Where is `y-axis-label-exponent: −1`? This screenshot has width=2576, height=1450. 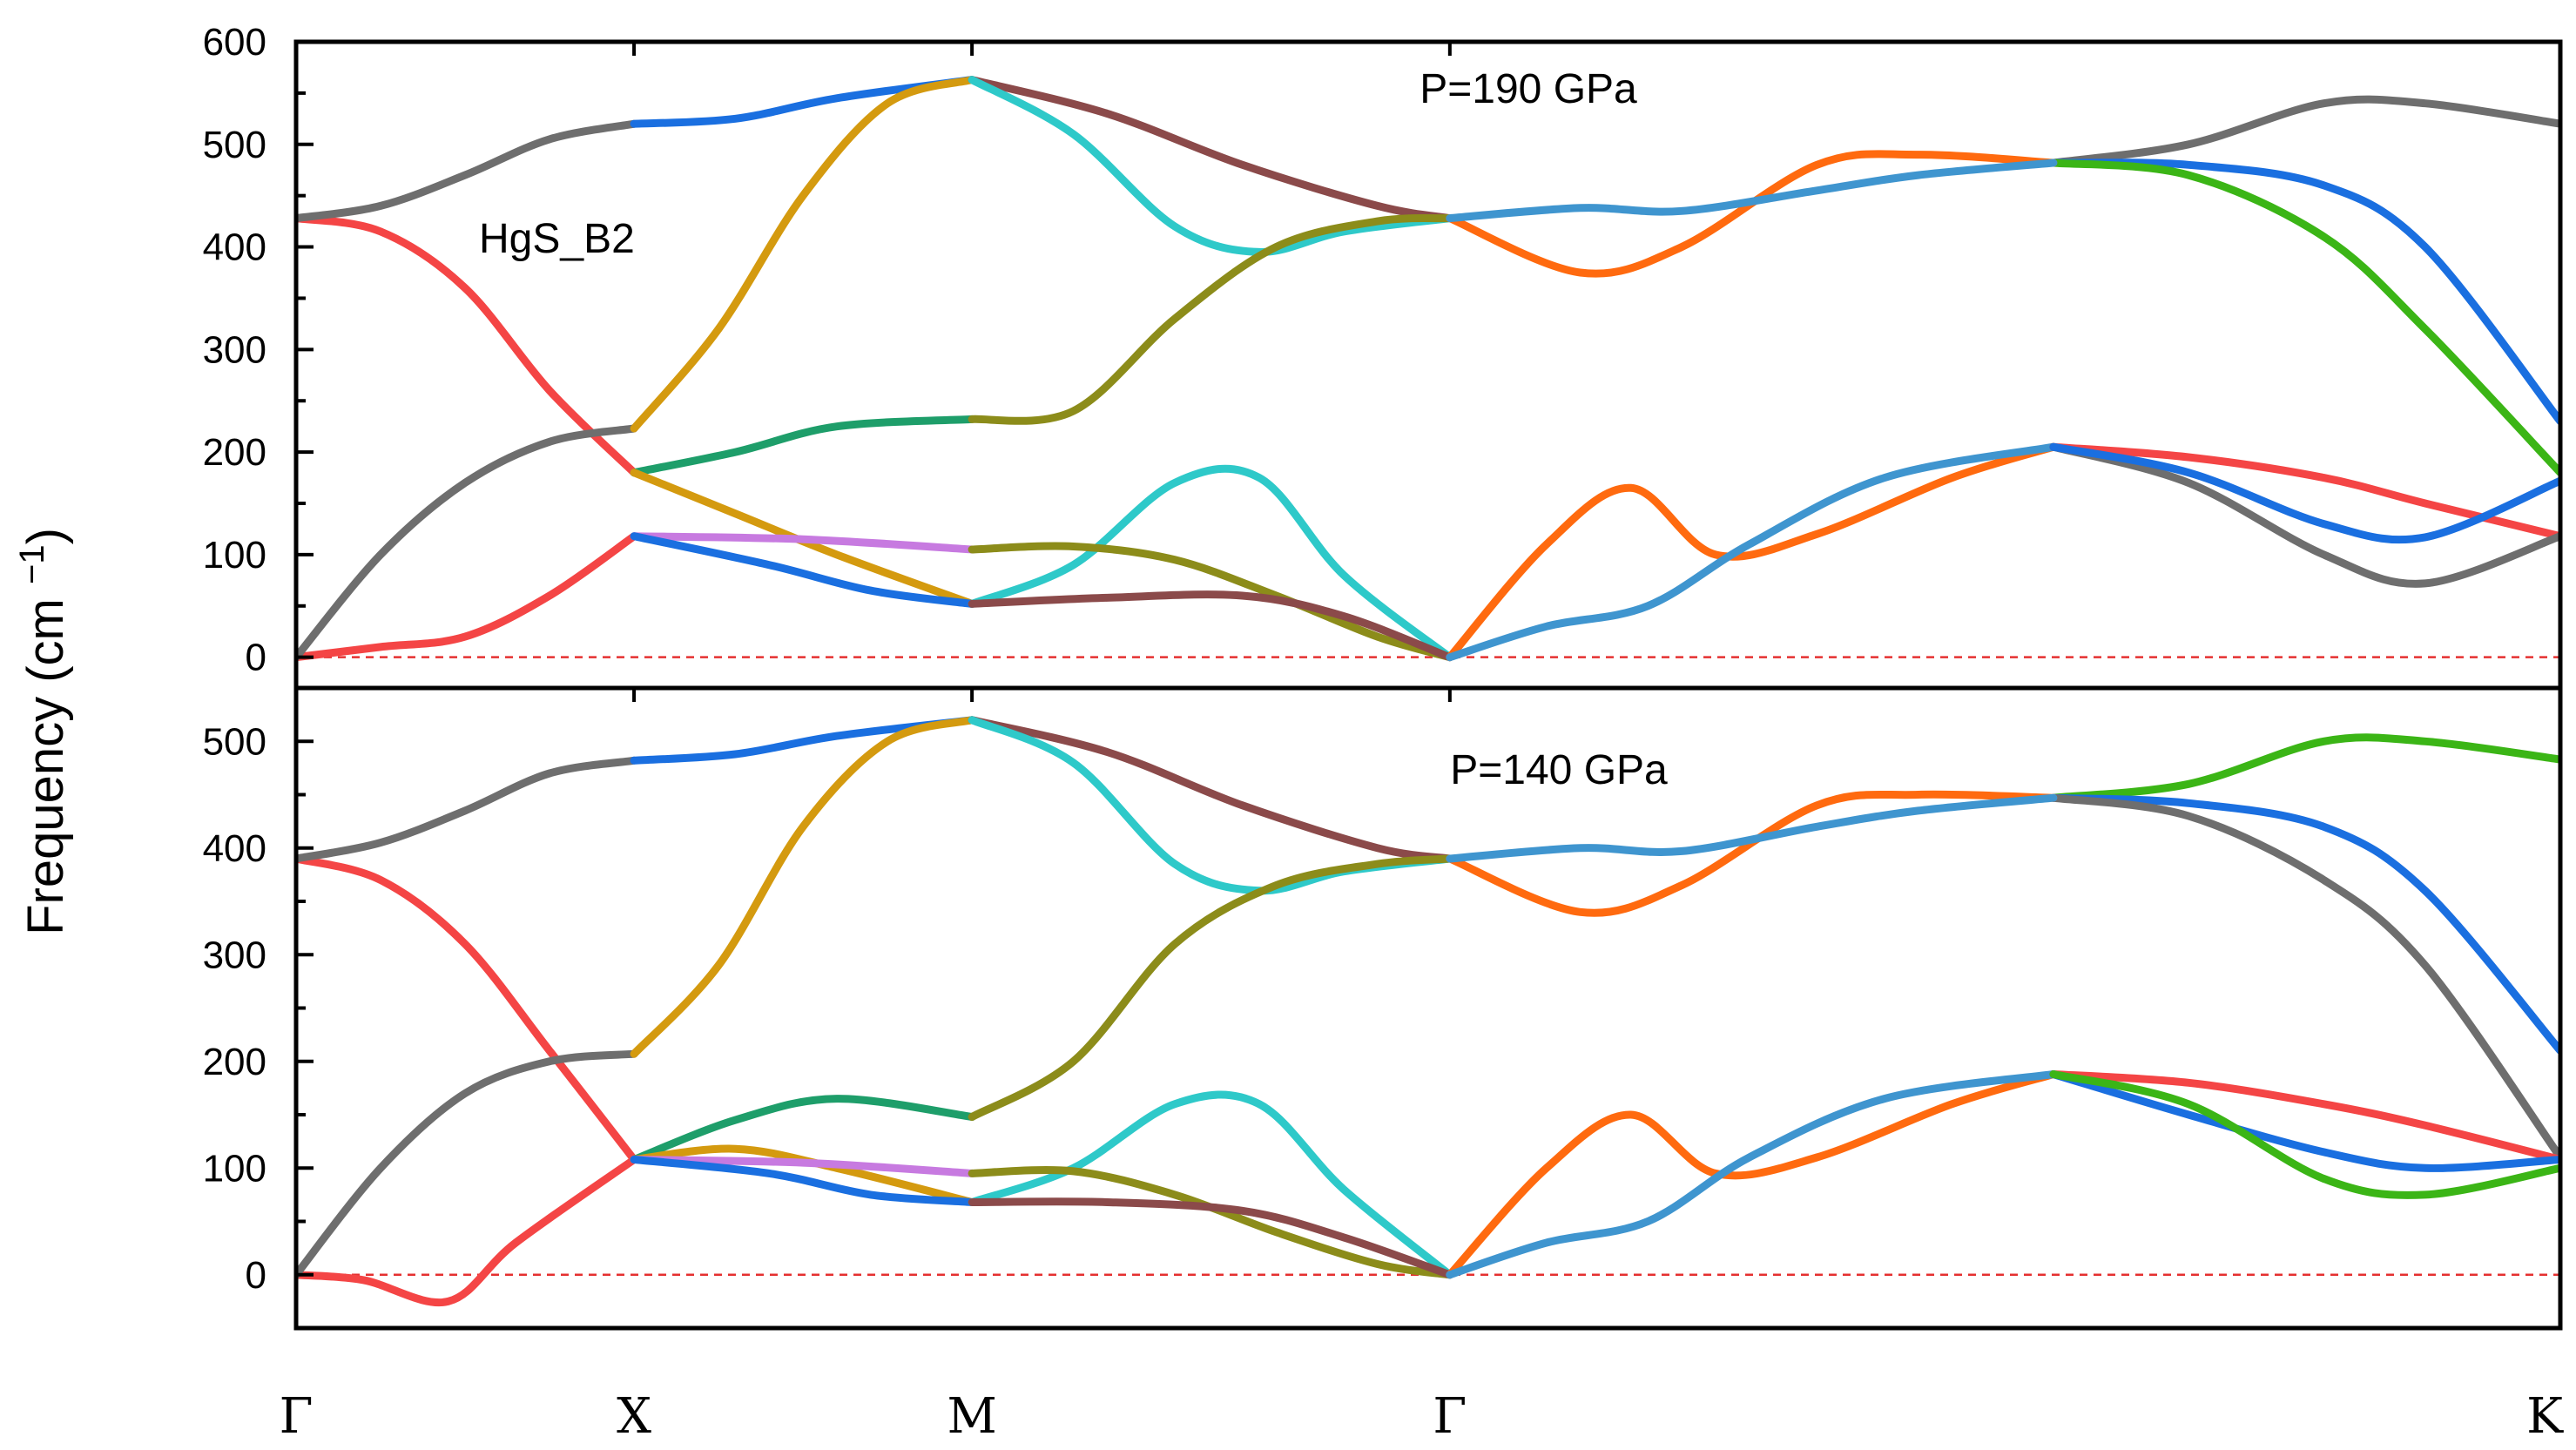 y-axis-label-exponent: −1 is located at coordinates (32, 564).